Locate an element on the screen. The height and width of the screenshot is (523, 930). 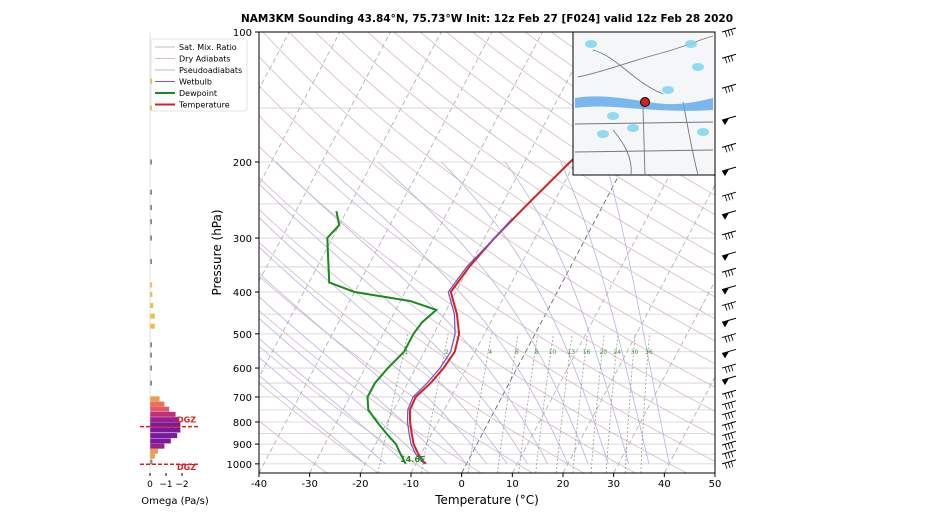
y-axis-label: Pressure (hPa) is located at coordinates (217, 252).